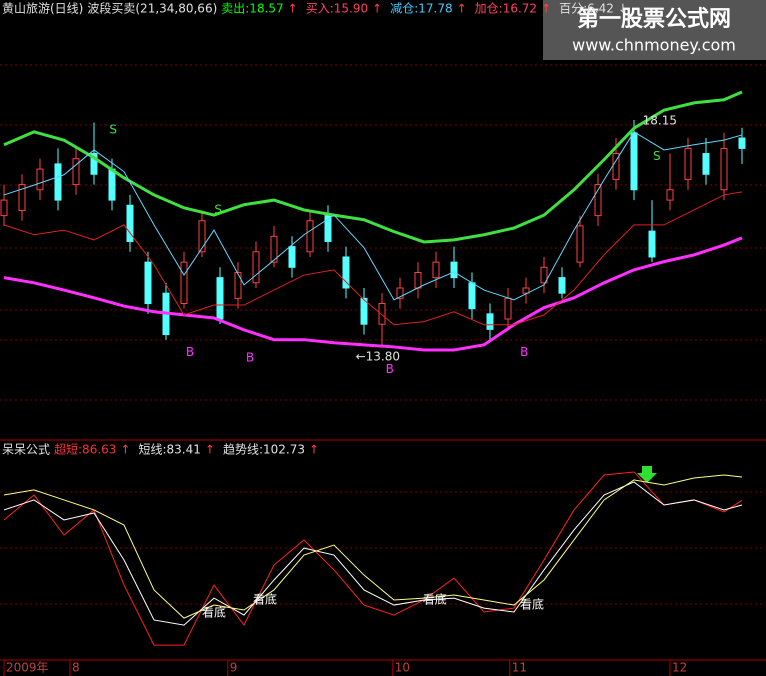 The height and width of the screenshot is (676, 766). What do you see at coordinates (654, 19) in the screenshot?
I see `watermark-title: 第一股票公式网` at bounding box center [654, 19].